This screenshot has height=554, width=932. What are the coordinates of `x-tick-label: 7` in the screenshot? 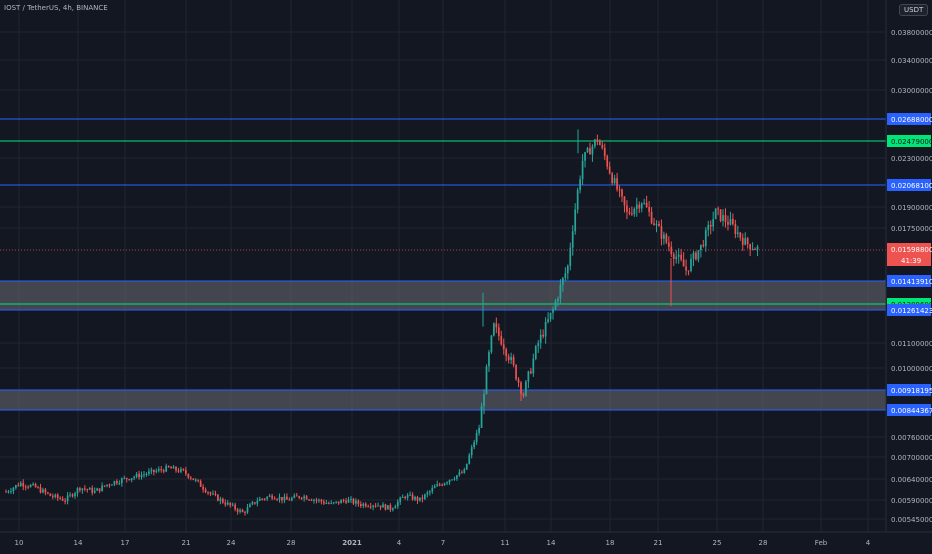 It's located at (443, 543).